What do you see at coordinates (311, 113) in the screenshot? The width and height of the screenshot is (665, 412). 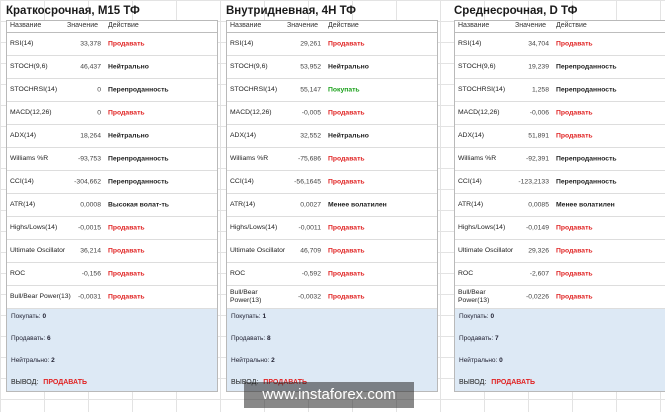 I see `indicator-value: -0,005` at bounding box center [311, 113].